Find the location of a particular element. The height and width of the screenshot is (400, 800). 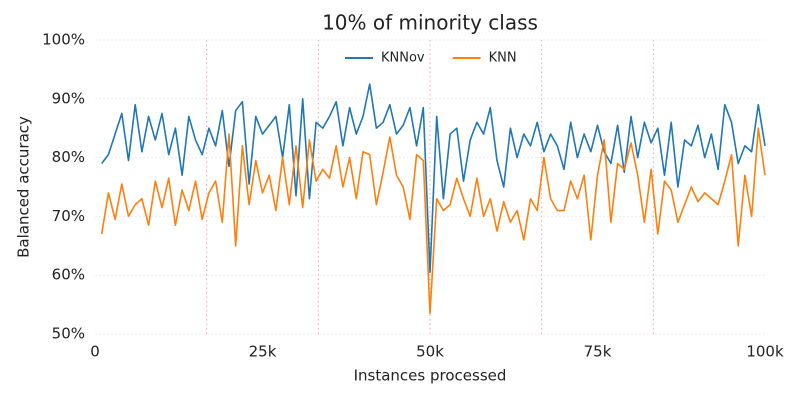

x-axis-label: Instances processed is located at coordinates (430, 376).